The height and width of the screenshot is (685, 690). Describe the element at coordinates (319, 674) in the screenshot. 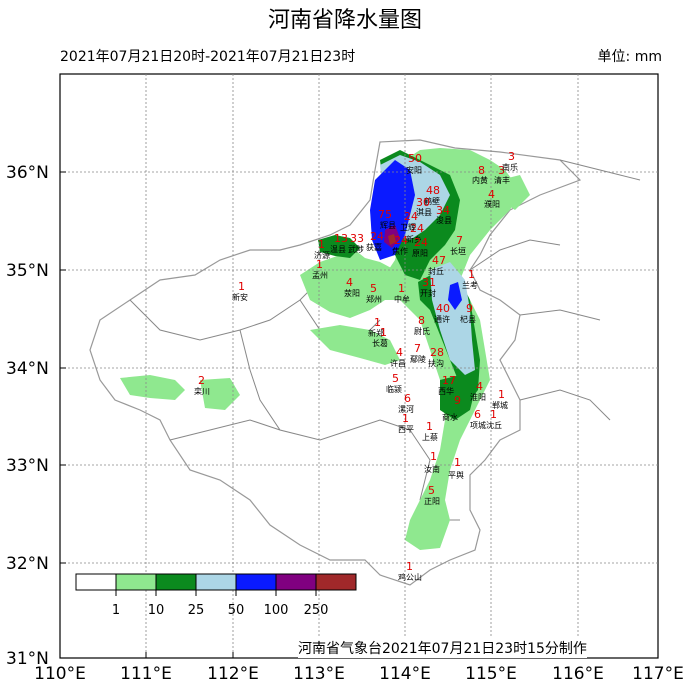

I see `lon-label: 113°E` at that location.